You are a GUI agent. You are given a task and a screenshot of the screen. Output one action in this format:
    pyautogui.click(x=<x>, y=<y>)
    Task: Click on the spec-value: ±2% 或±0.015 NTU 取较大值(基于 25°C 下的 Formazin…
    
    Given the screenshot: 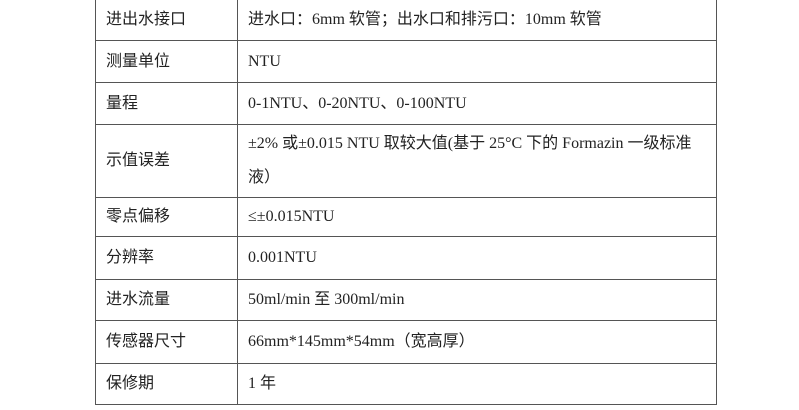 What is the action you would take?
    pyautogui.click(x=477, y=161)
    